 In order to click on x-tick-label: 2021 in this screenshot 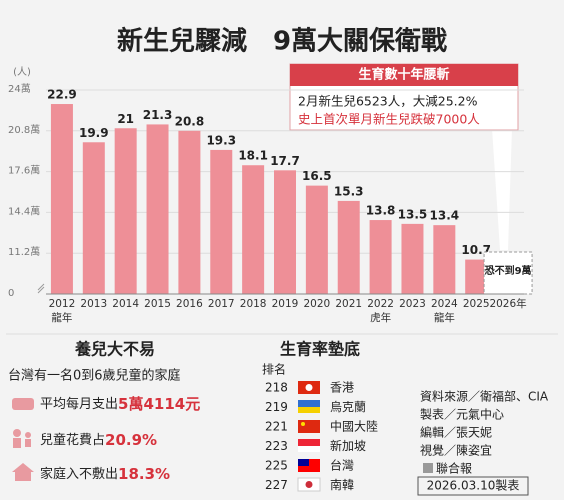, I will do `click(348, 304)`.